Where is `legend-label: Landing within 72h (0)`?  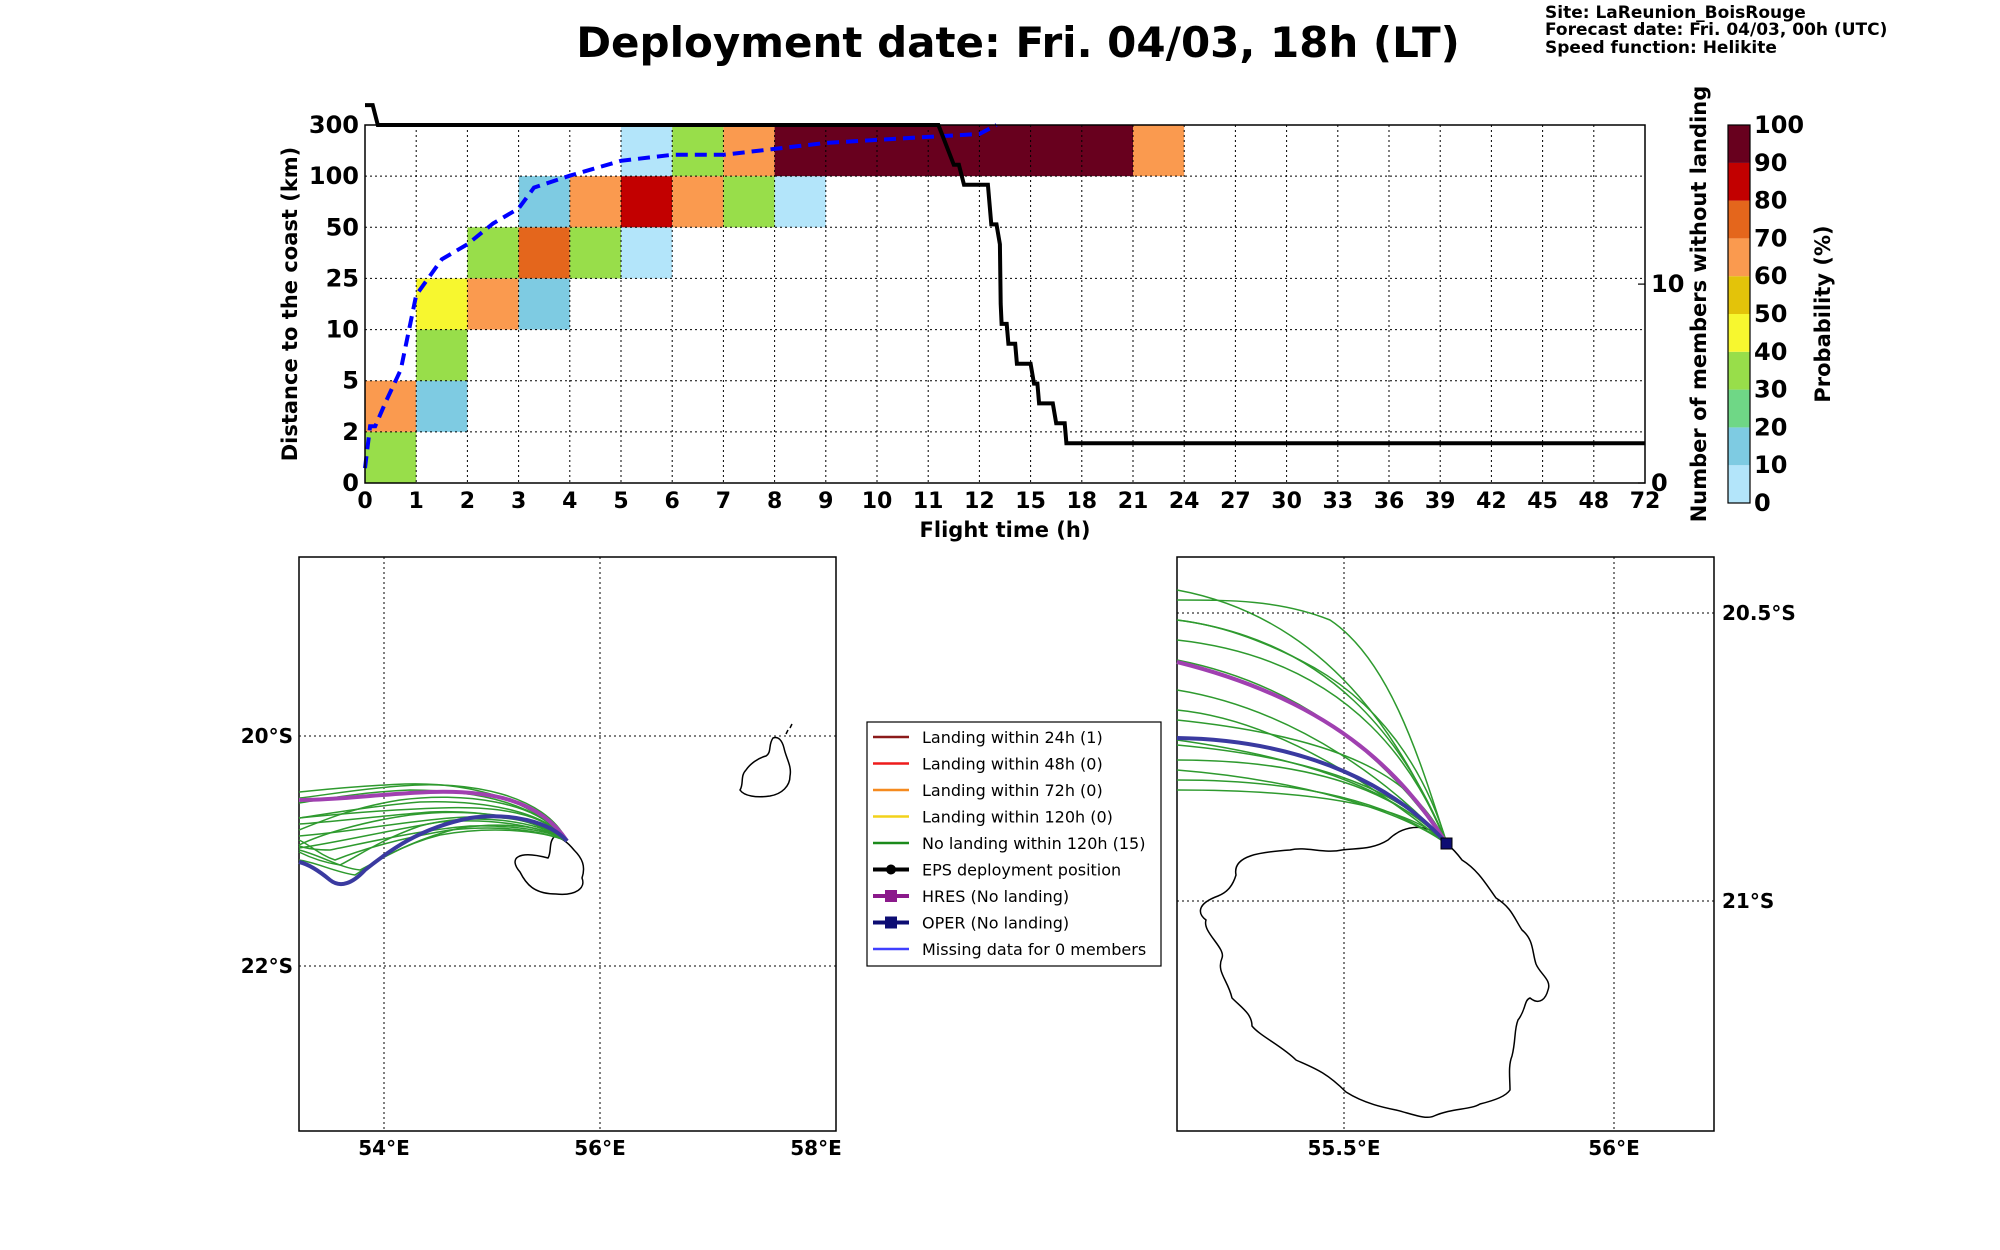
legend-label: Landing within 72h (0) is located at coordinates (1012, 790).